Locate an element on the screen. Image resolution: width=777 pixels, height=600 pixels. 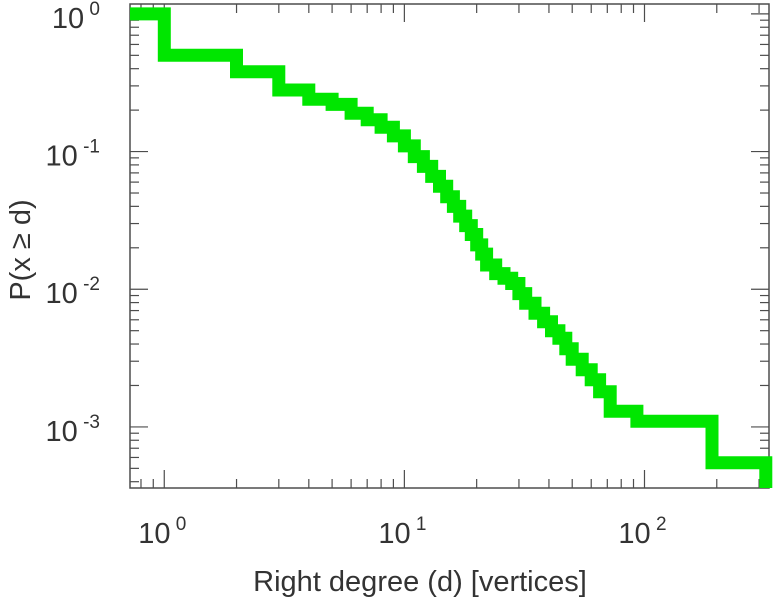
y-tick-label: 10 -3 is located at coordinates (73, 430).